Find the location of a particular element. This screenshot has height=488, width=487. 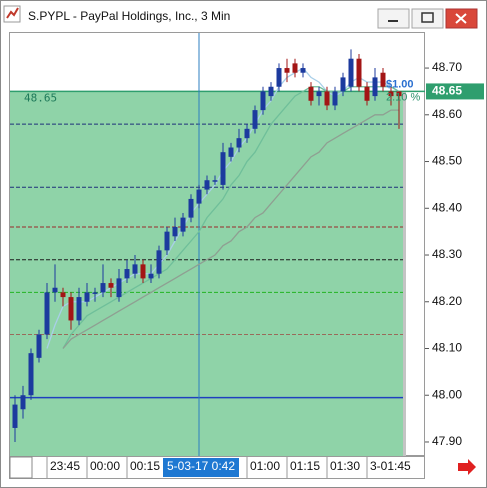

zone-edge is located at coordinates (404, 273).